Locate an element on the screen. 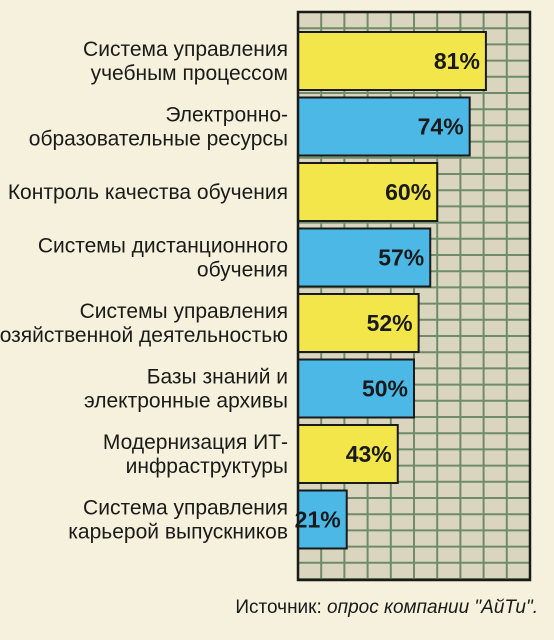 This screenshot has height=640, width=554. category-label: учебным процессом is located at coordinates (189, 73).